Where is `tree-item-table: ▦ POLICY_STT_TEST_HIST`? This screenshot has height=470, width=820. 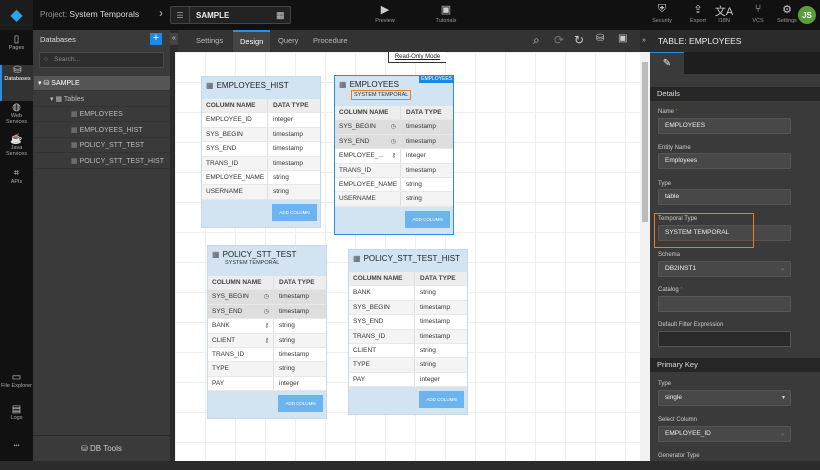
tree-item-table: ▦ POLICY_STT_TEST_HIST is located at coordinates (102, 161).